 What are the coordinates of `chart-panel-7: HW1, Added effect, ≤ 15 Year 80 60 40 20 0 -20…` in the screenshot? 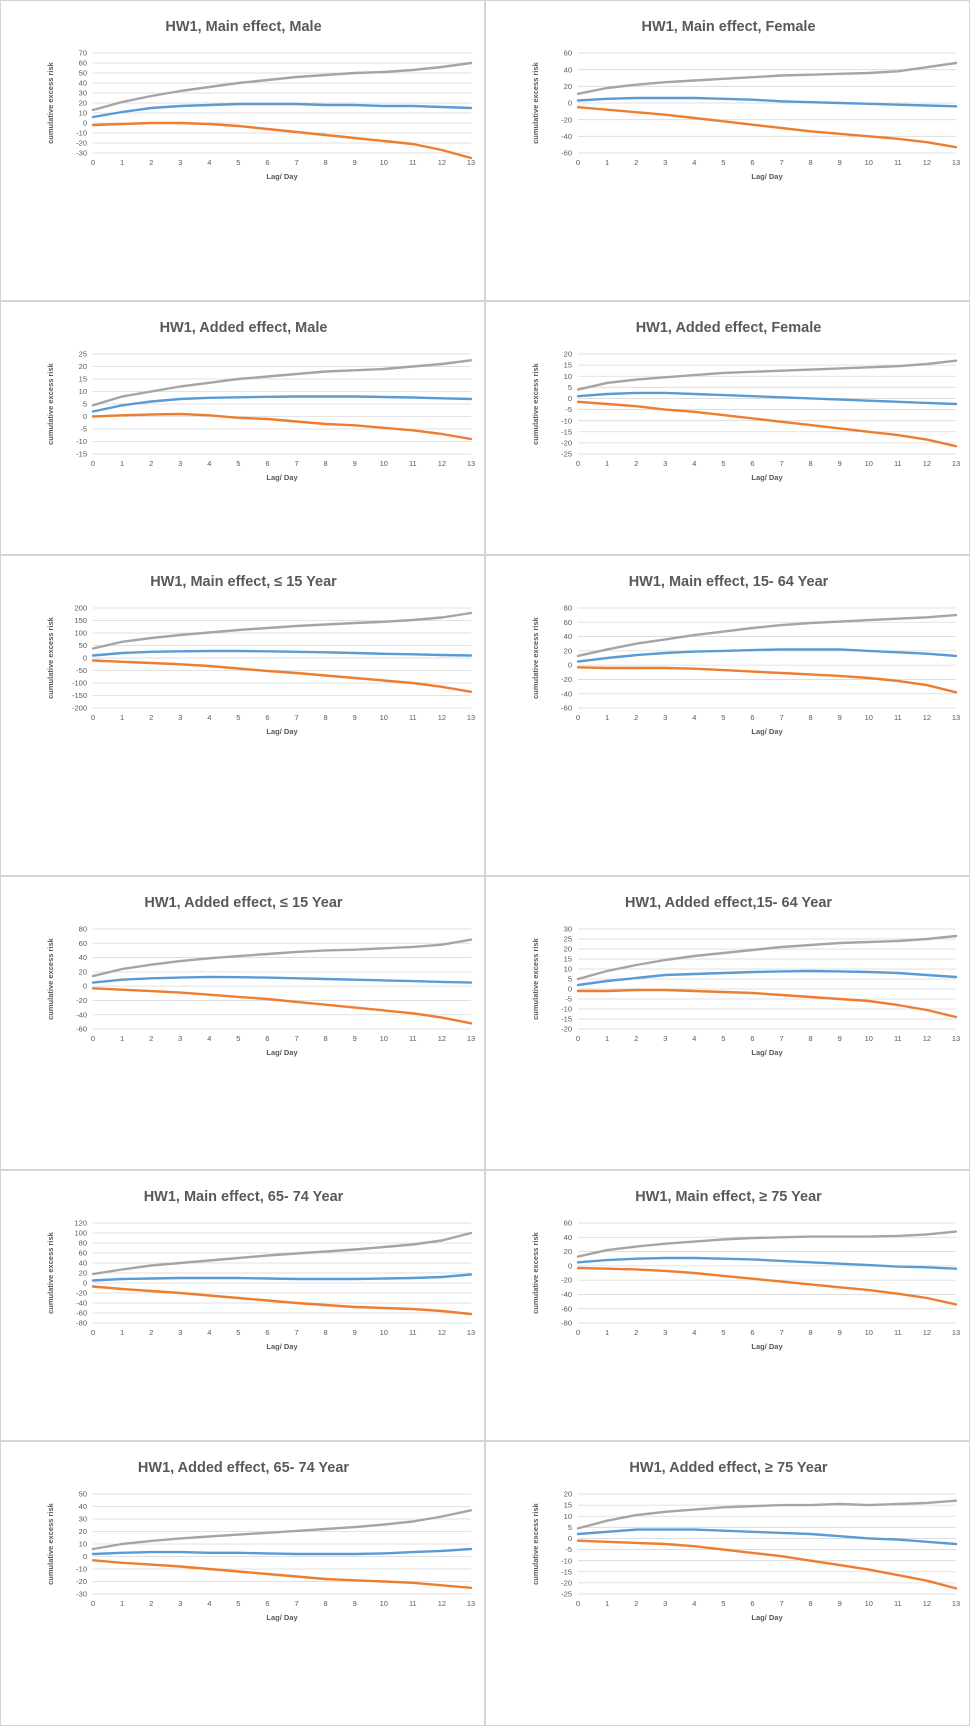 It's located at (242, 1023).